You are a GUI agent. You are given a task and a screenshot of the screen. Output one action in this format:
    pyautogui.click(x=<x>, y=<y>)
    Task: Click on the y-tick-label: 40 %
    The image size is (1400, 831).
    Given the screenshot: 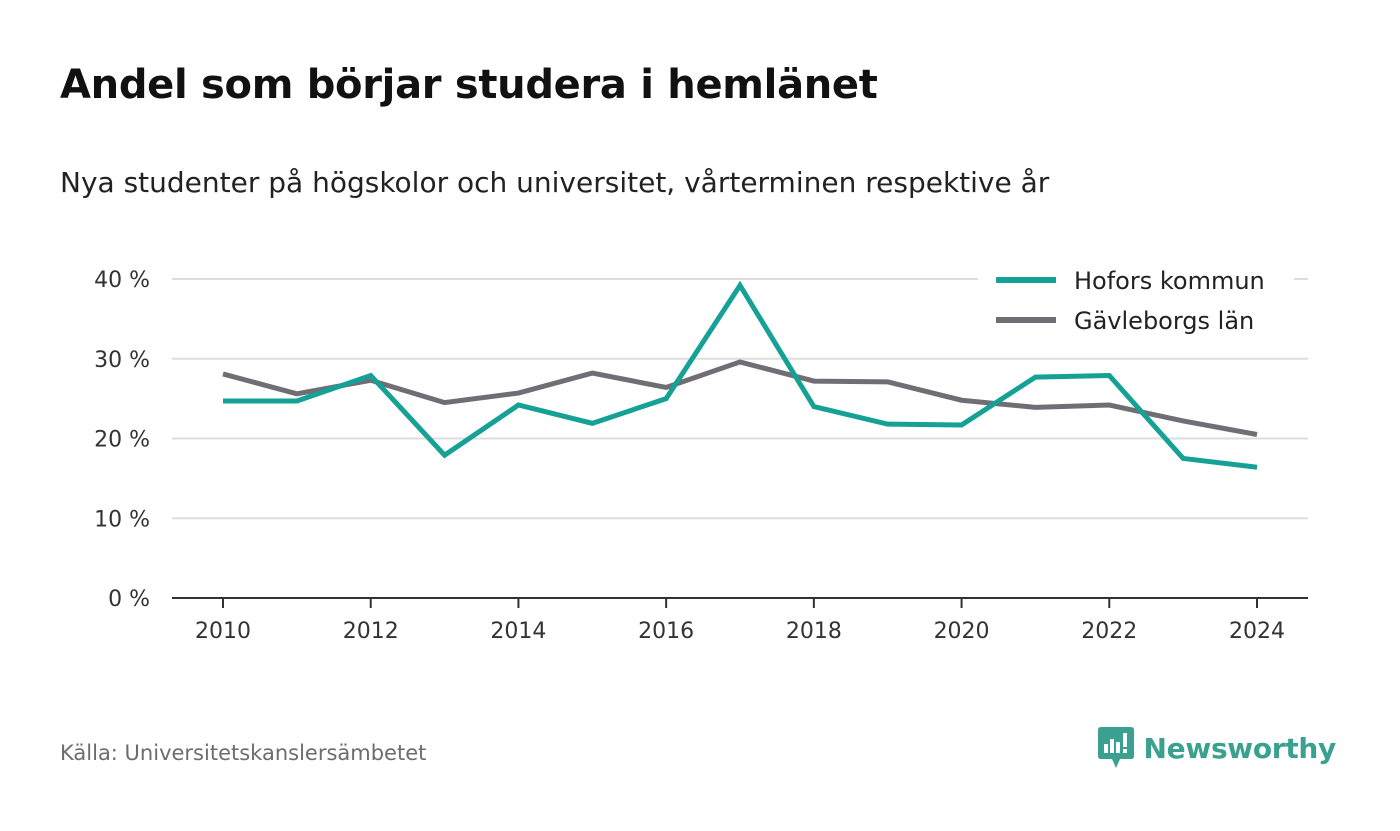 What is the action you would take?
    pyautogui.click(x=122, y=280)
    